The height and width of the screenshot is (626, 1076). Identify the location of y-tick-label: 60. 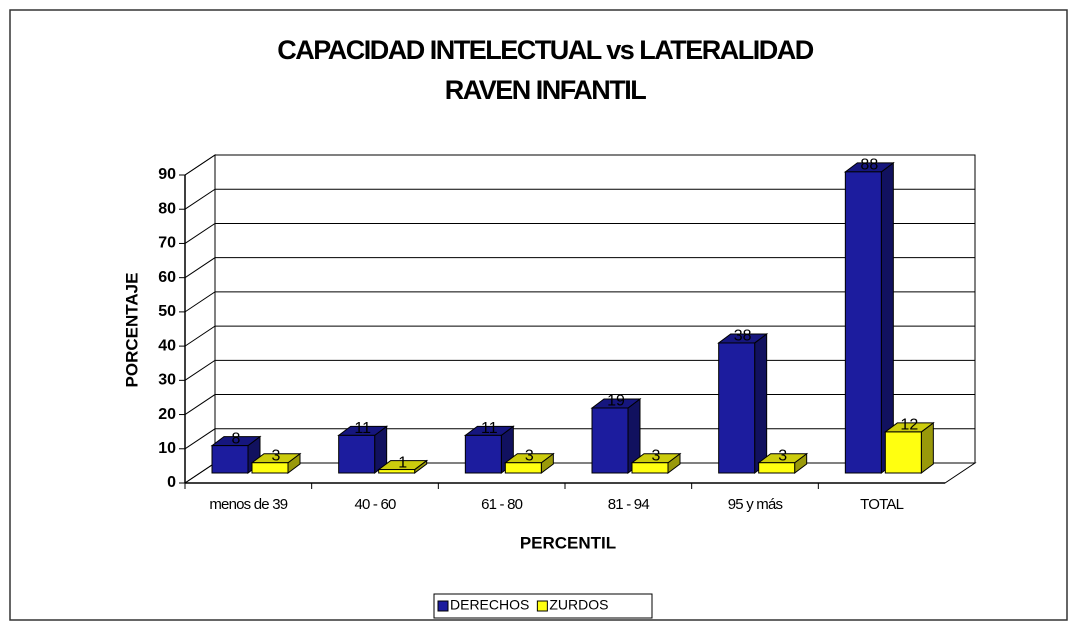
(167, 277).